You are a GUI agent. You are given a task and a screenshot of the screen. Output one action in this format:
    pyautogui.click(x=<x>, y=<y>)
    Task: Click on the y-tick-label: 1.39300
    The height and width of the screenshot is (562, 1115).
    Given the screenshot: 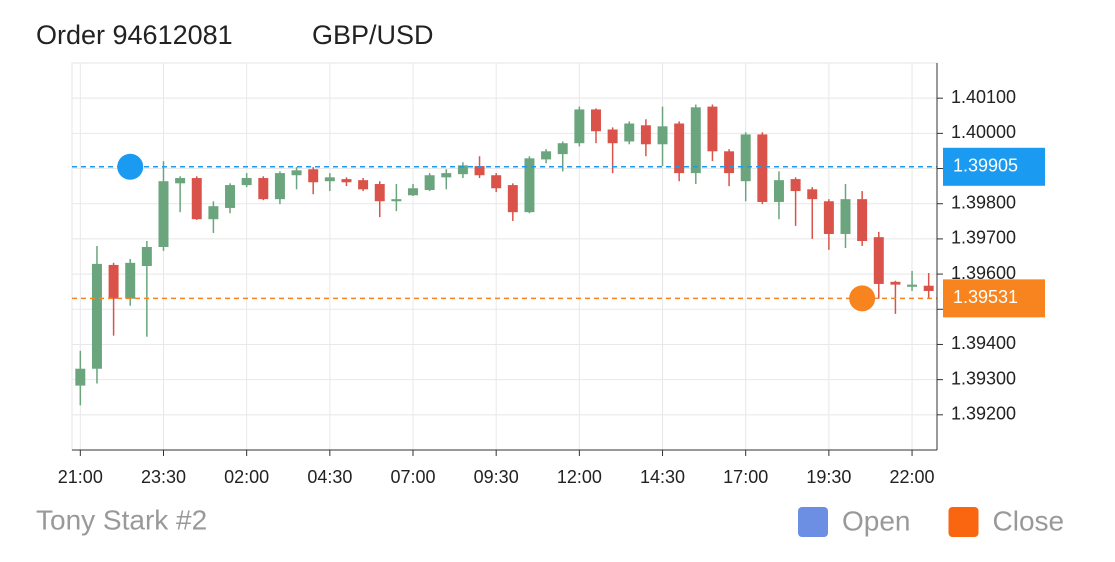 What is the action you would take?
    pyautogui.click(x=983, y=378)
    